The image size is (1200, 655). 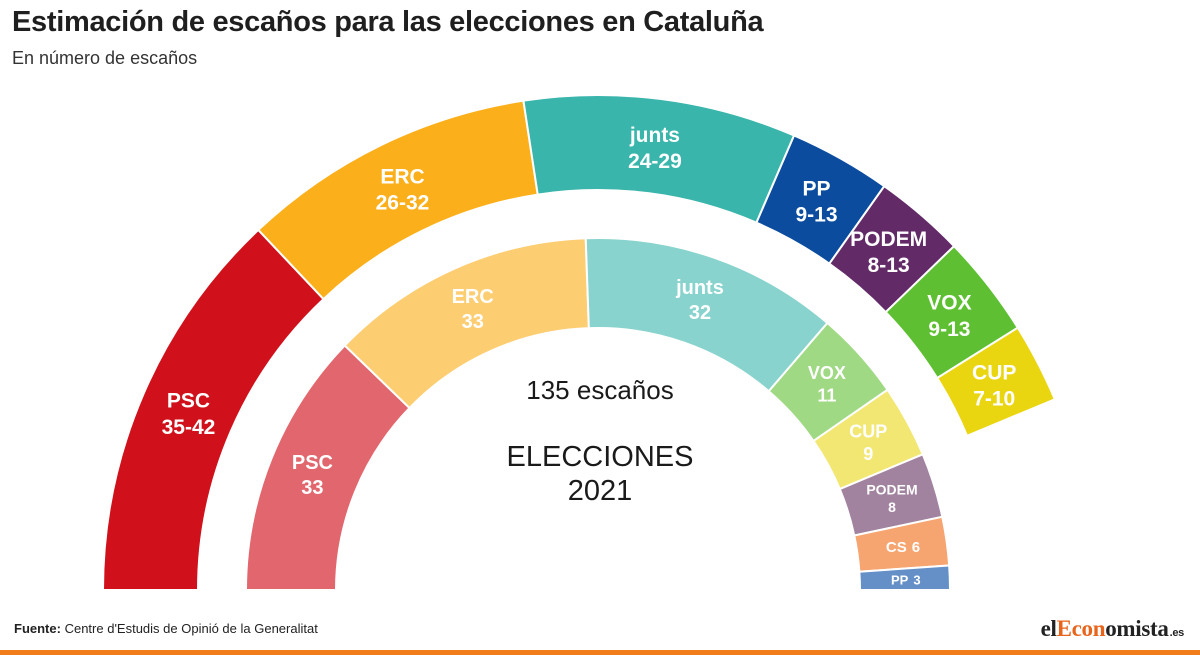 I want to click on outer-party-erc: ERC, so click(x=402, y=176).